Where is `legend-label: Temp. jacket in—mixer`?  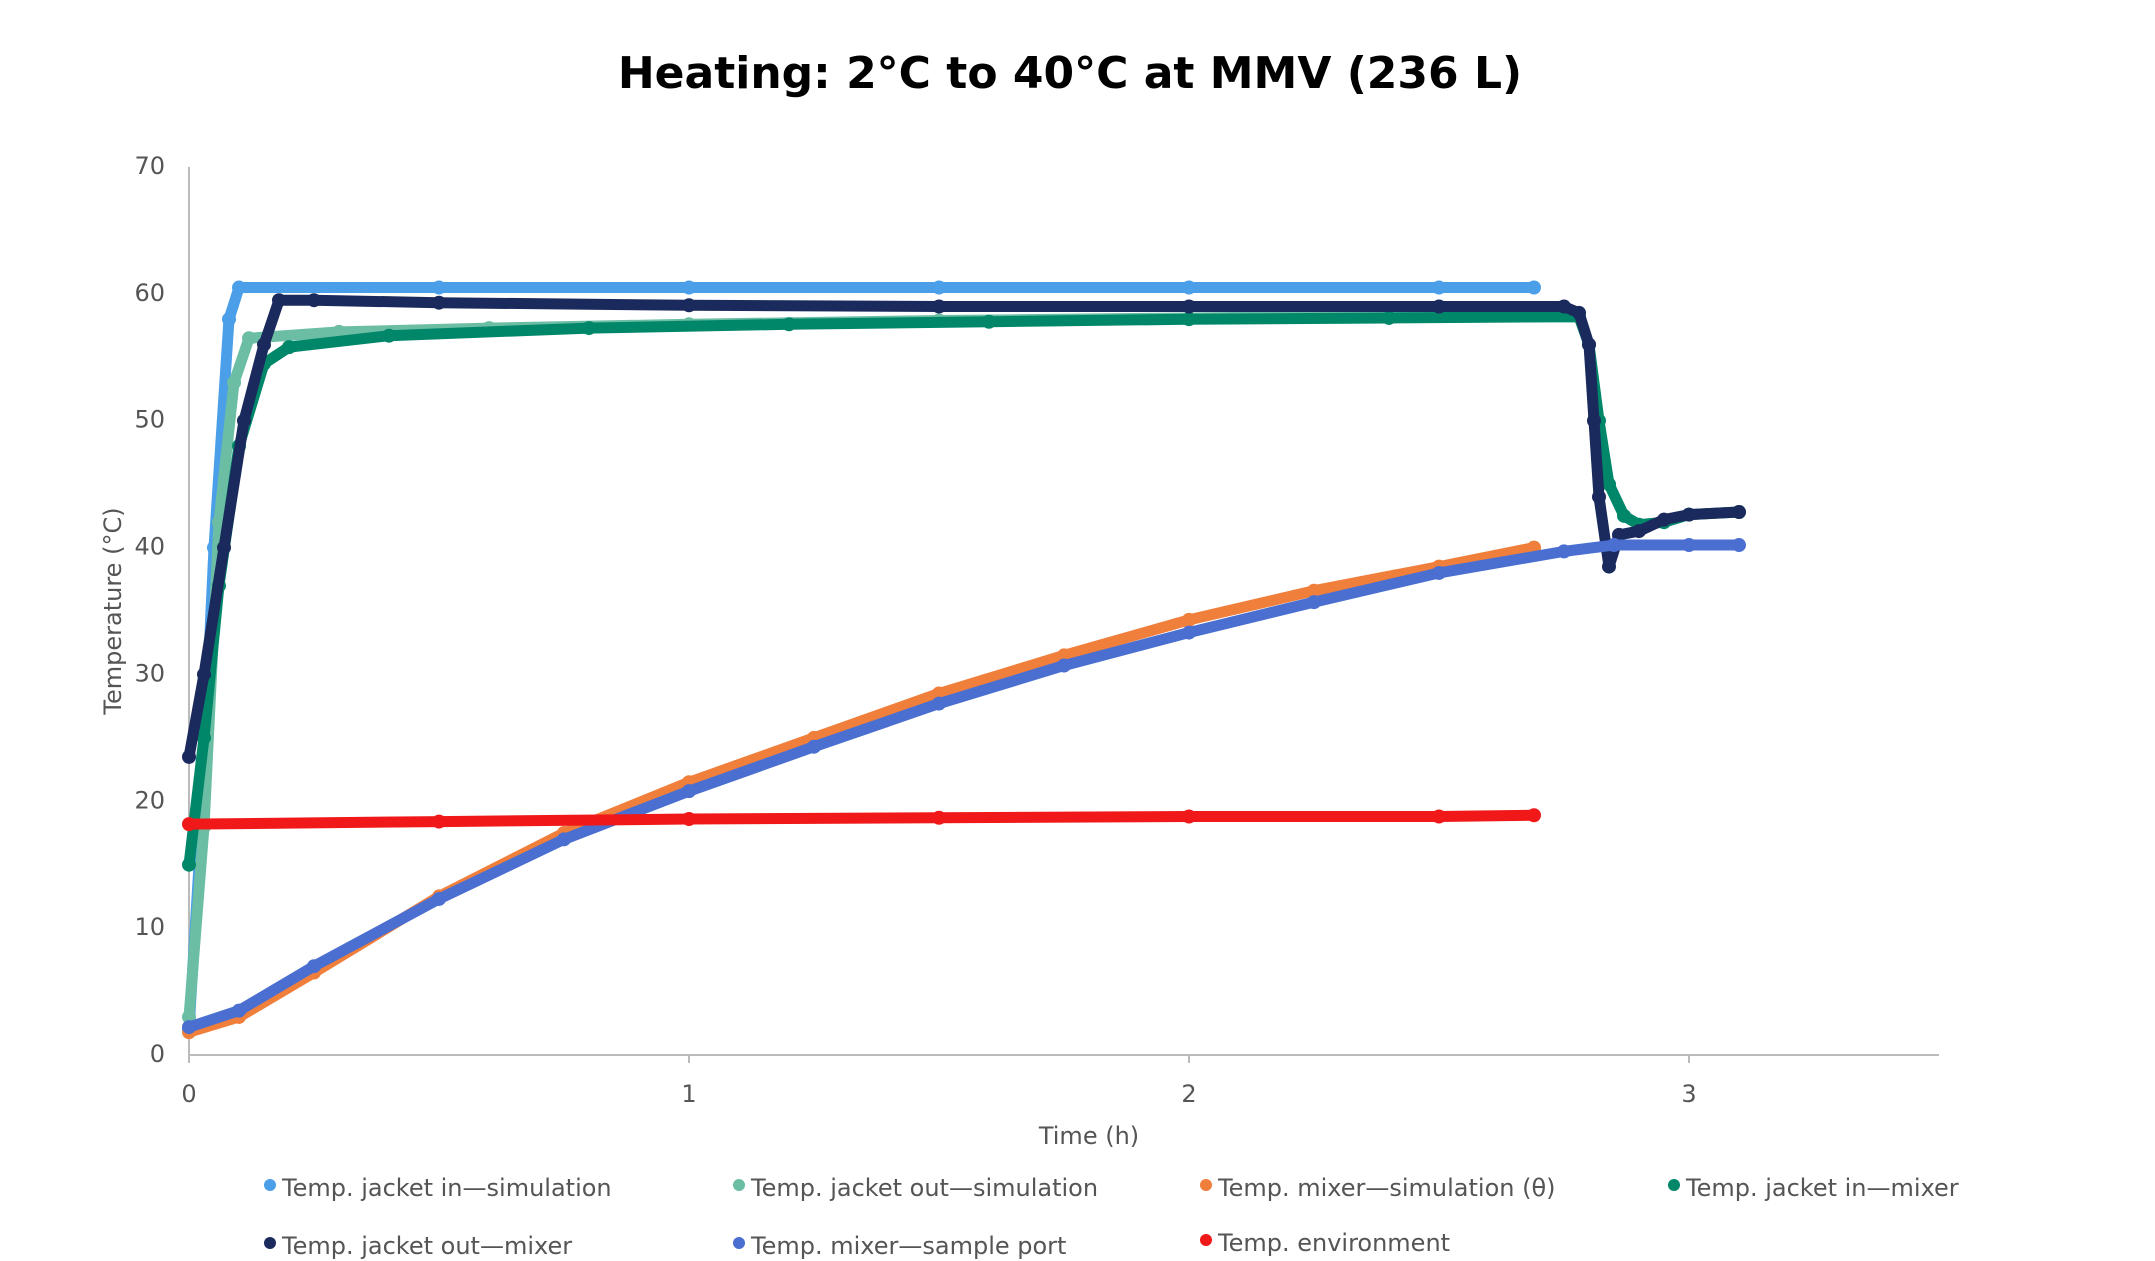 legend-label: Temp. jacket in—mixer is located at coordinates (1822, 1188).